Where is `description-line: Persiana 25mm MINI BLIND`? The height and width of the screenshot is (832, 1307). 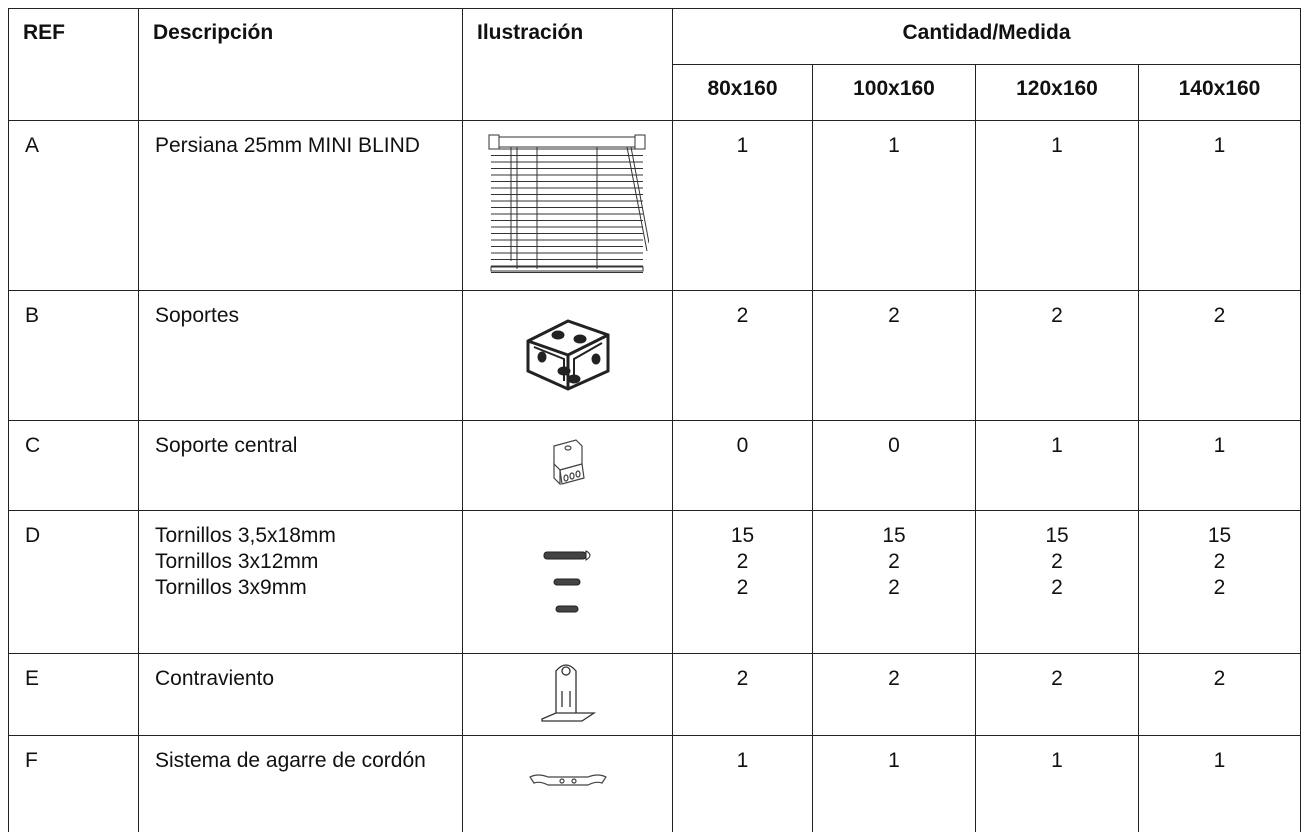
description-line: Persiana 25mm MINI BLIND is located at coordinates (287, 145).